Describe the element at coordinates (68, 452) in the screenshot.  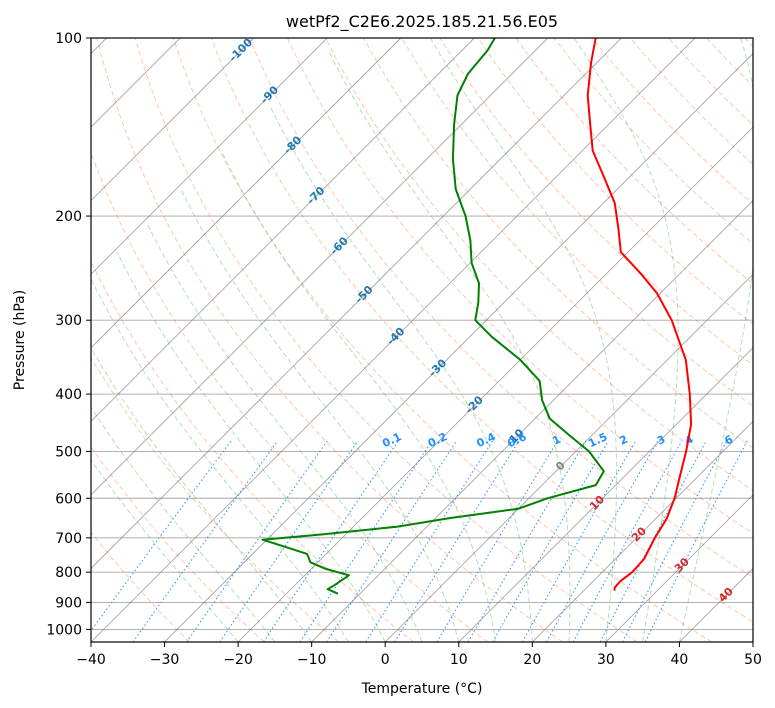
I see `y-tick-label: 500` at that location.